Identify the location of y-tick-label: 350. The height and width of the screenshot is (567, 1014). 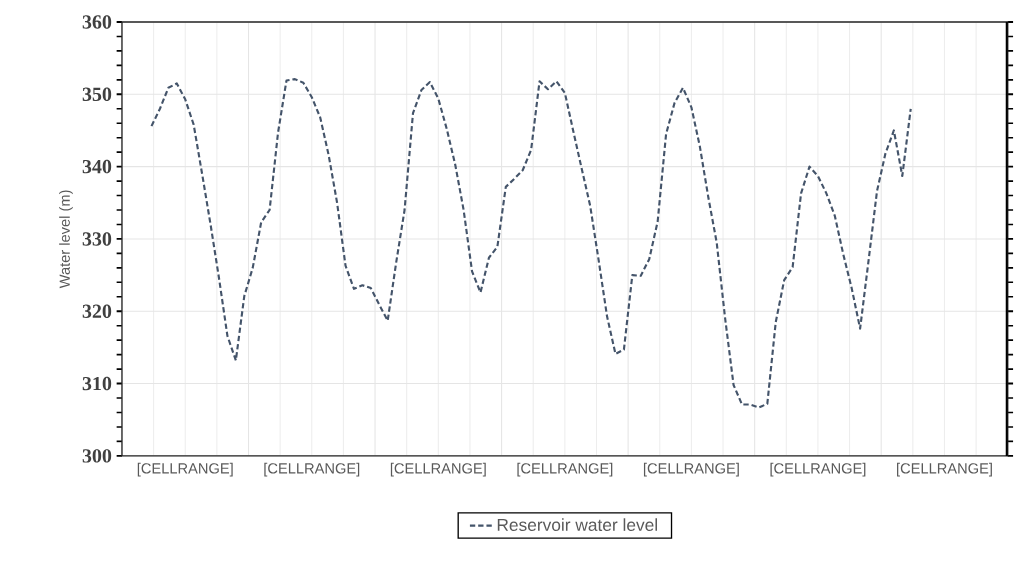
(97, 94).